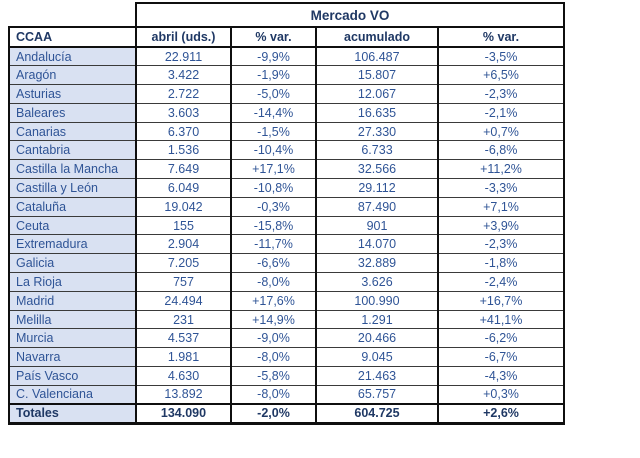  I want to click on abril-units-cell: 13.892, so click(183, 394).